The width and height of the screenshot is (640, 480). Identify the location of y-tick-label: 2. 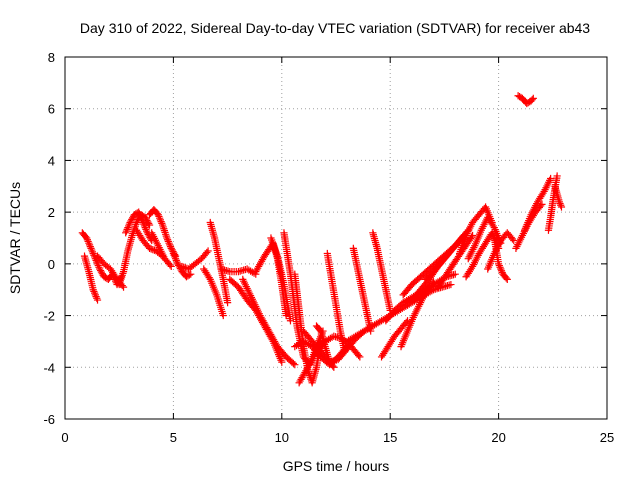
(51, 212).